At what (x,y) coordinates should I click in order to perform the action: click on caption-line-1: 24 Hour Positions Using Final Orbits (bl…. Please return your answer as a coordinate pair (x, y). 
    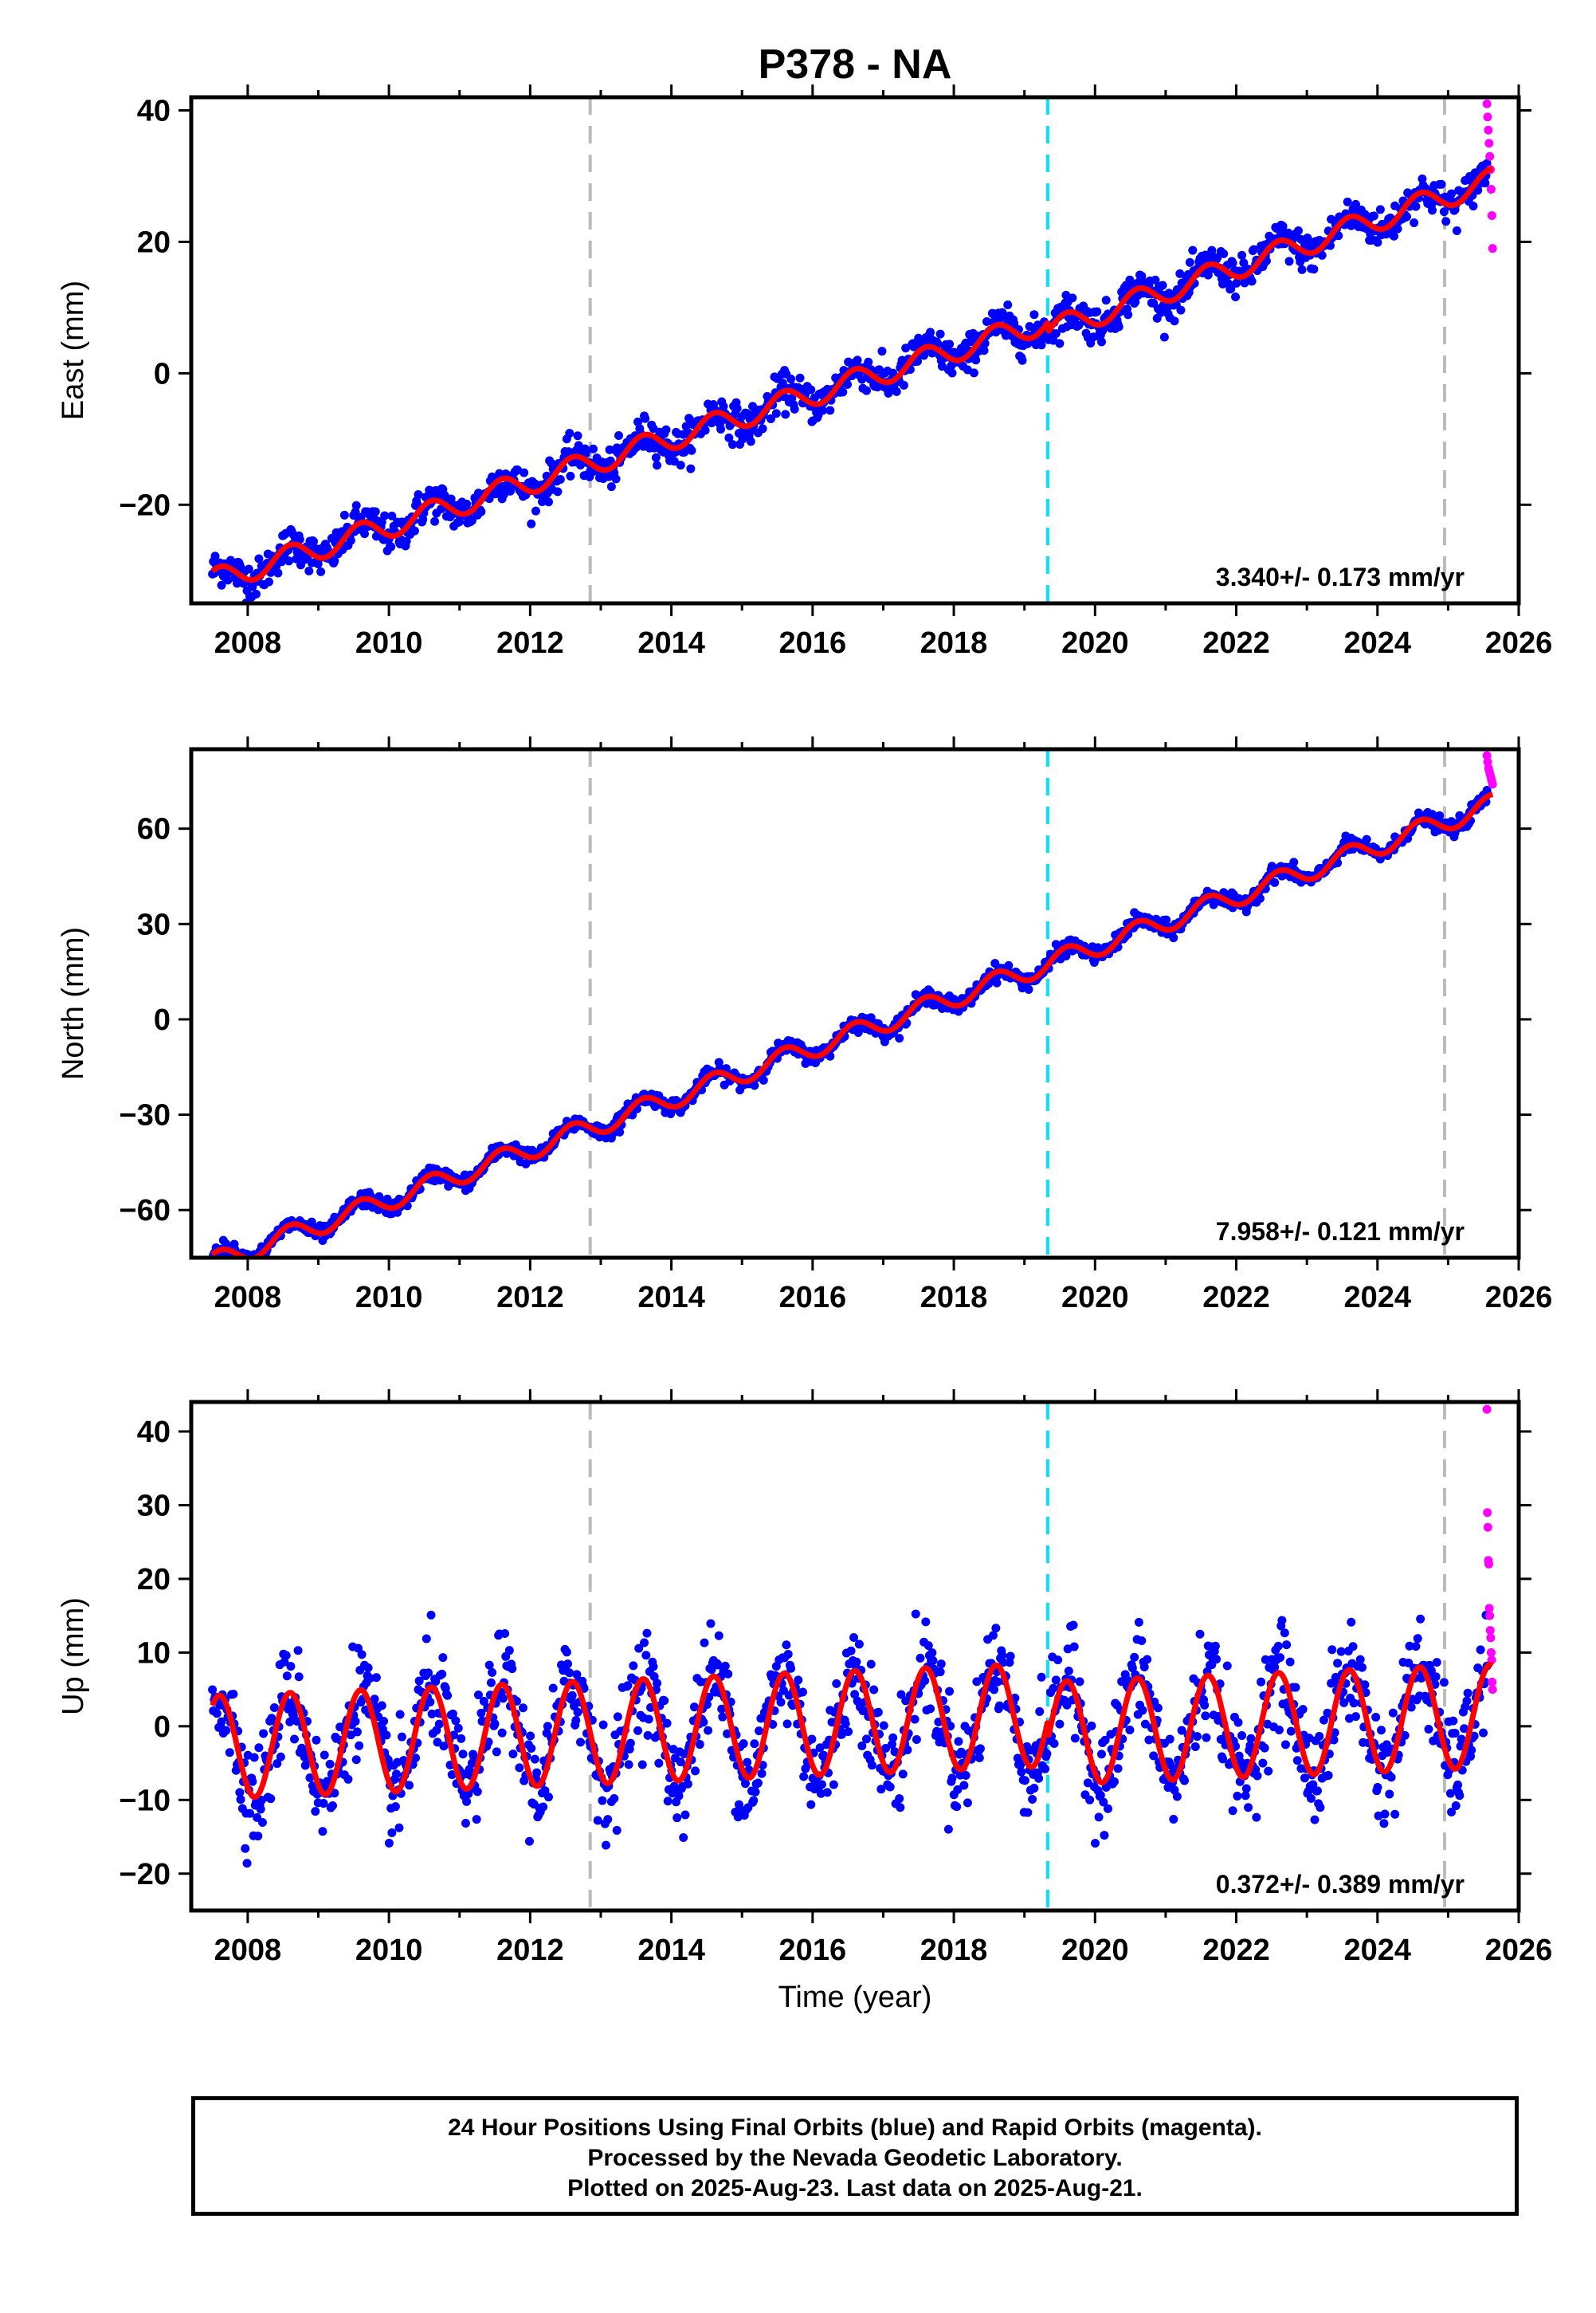
    Looking at the image, I should click on (855, 2128).